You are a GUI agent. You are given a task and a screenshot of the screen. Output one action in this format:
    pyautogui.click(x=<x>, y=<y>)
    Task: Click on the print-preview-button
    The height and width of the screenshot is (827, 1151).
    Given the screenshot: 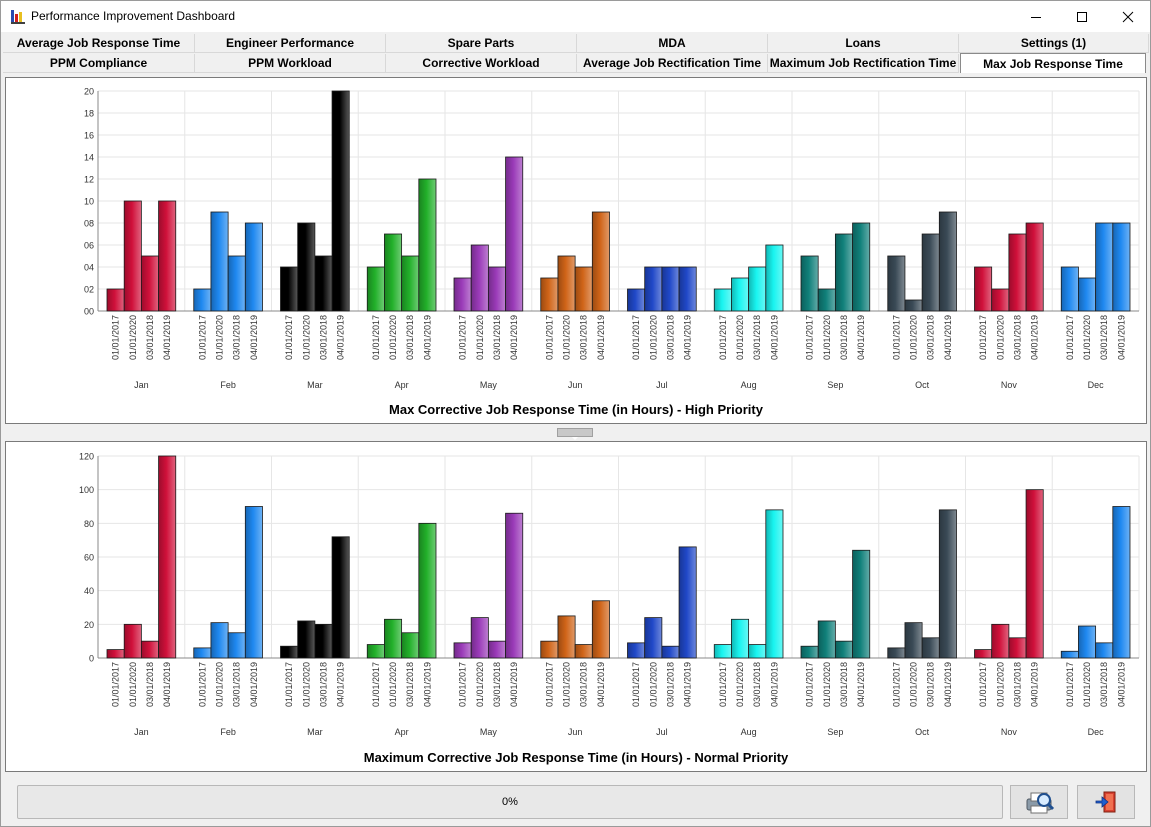 What is the action you would take?
    pyautogui.click(x=1039, y=802)
    